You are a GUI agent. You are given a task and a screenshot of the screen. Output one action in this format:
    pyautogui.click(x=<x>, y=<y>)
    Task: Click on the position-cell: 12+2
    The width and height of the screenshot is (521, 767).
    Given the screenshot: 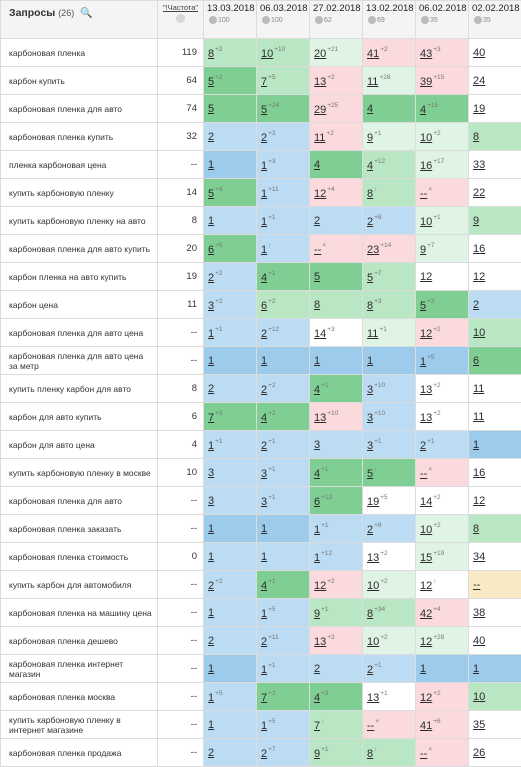 What is the action you would take?
    pyautogui.click(x=442, y=697)
    